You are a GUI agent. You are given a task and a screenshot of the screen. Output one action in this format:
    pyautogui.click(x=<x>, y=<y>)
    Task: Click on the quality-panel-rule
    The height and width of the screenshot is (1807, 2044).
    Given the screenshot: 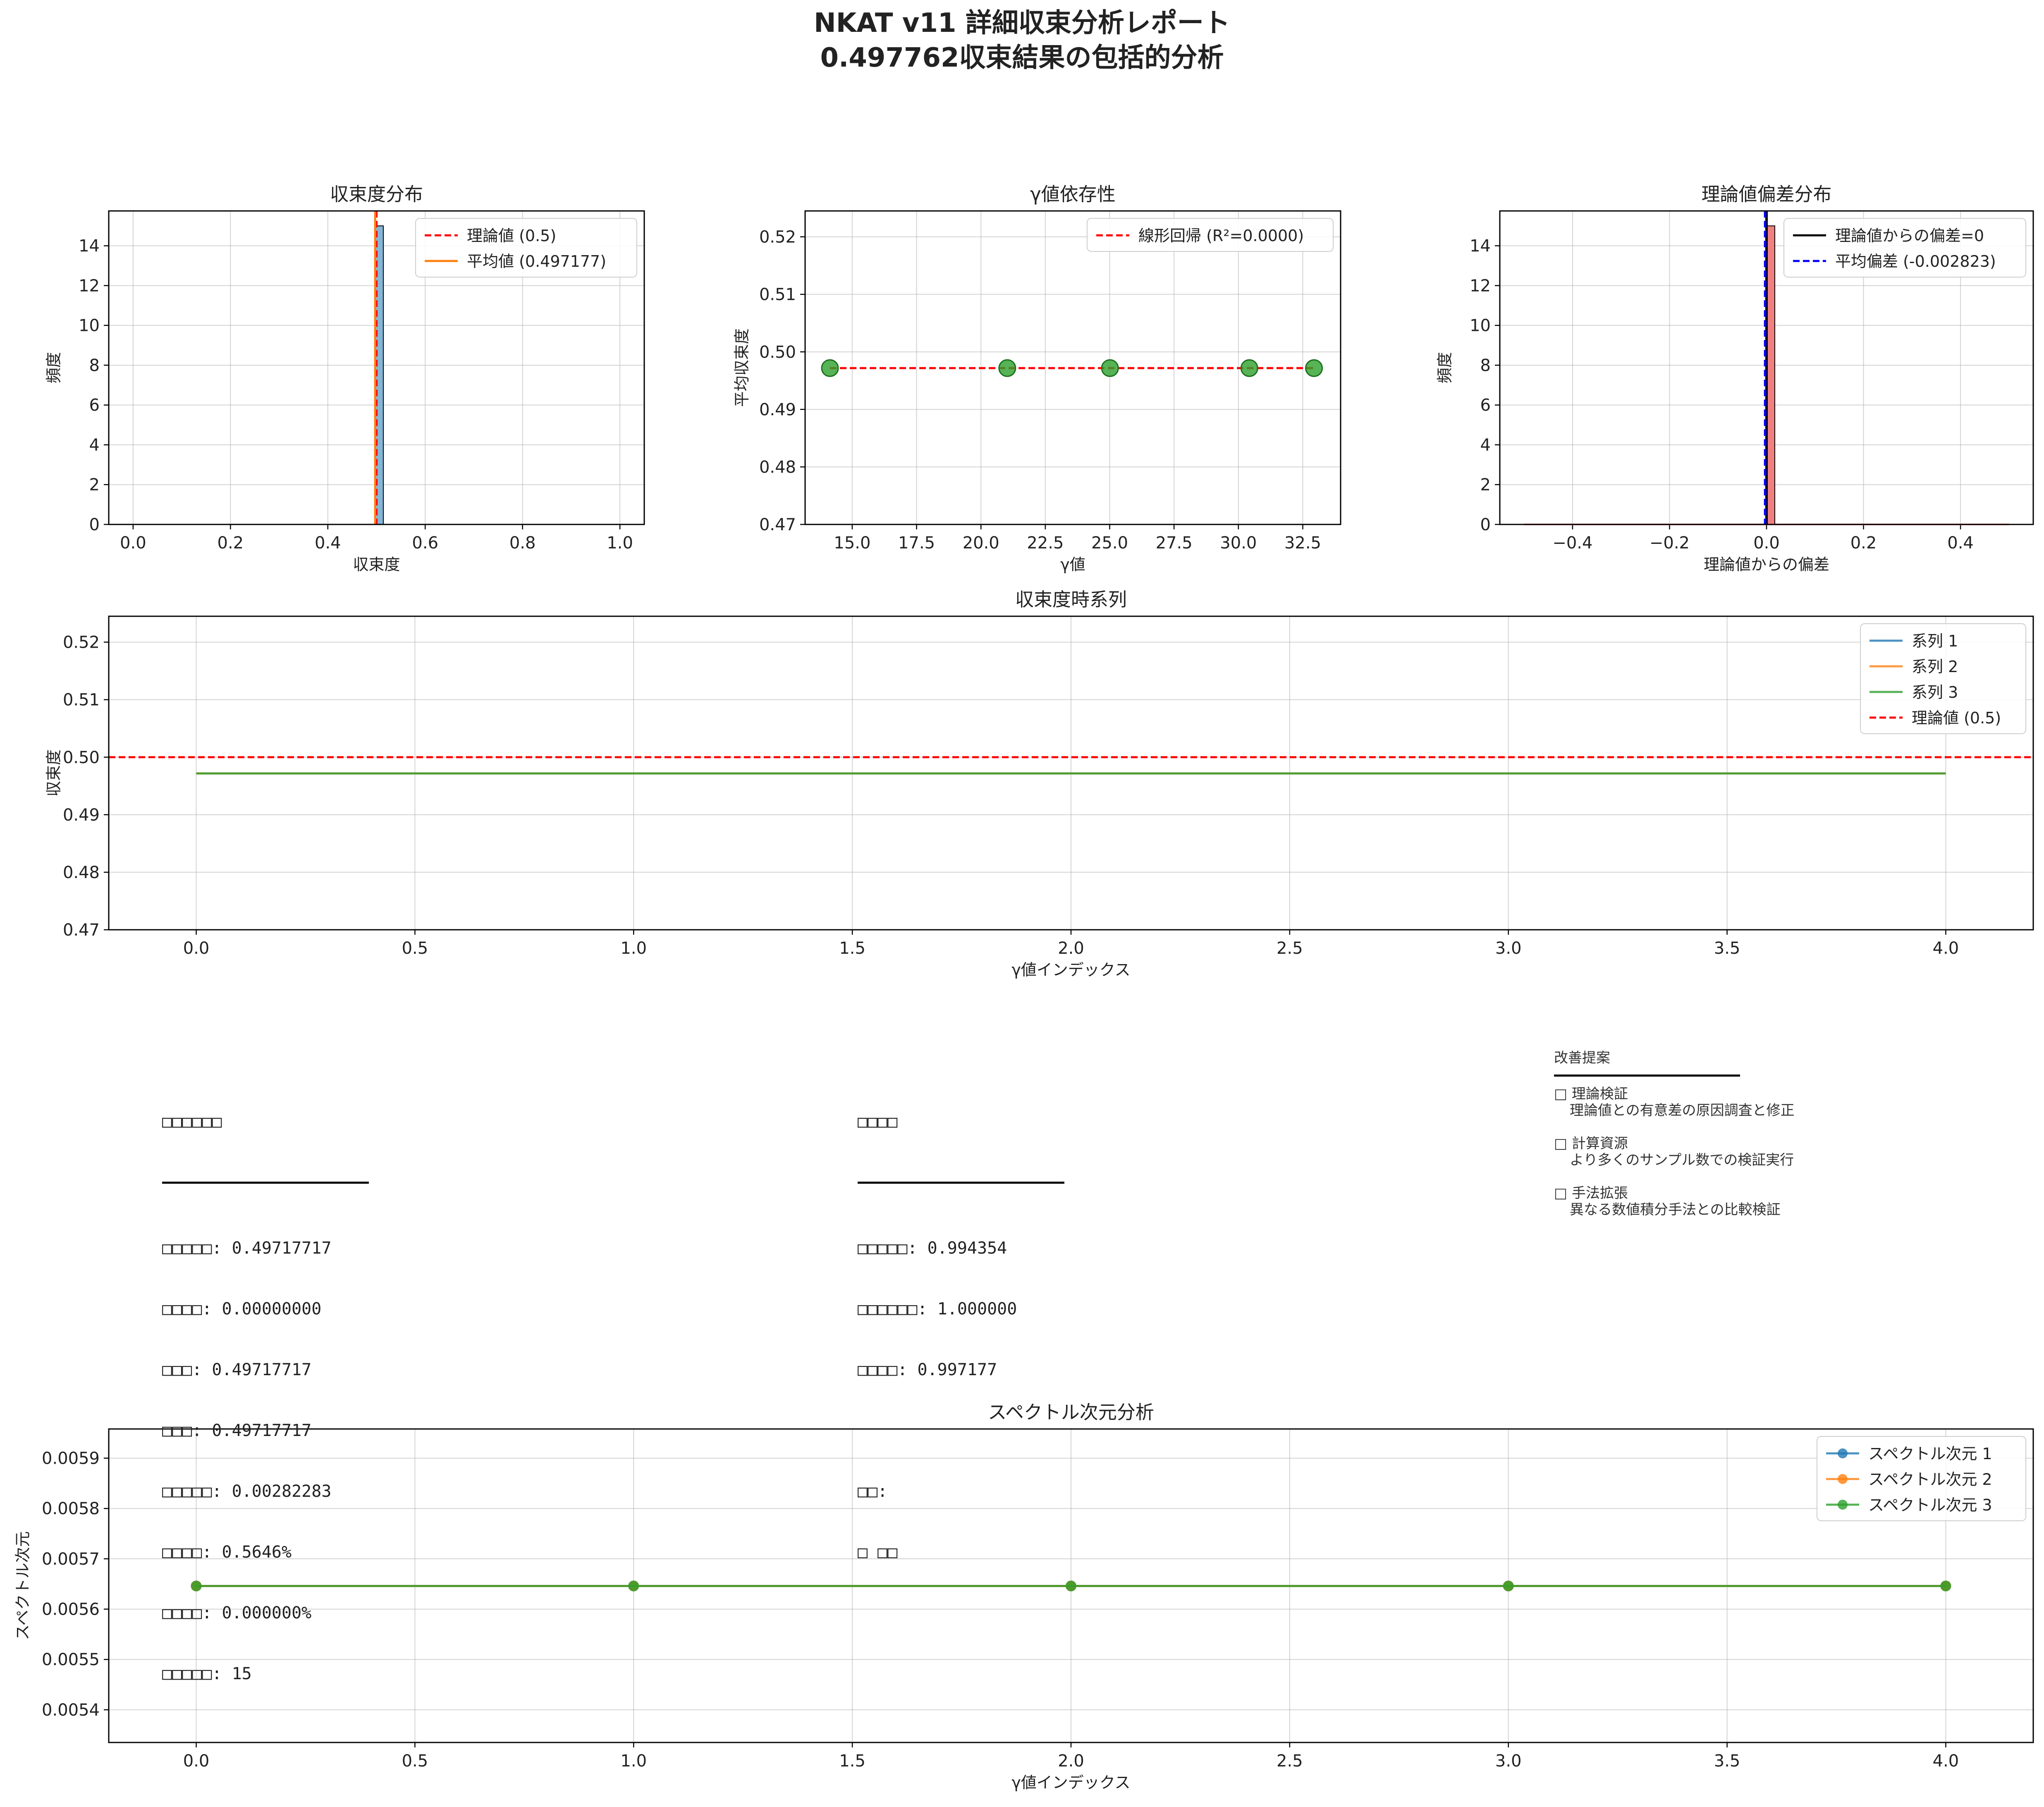 What is the action you would take?
    pyautogui.click(x=961, y=1183)
    